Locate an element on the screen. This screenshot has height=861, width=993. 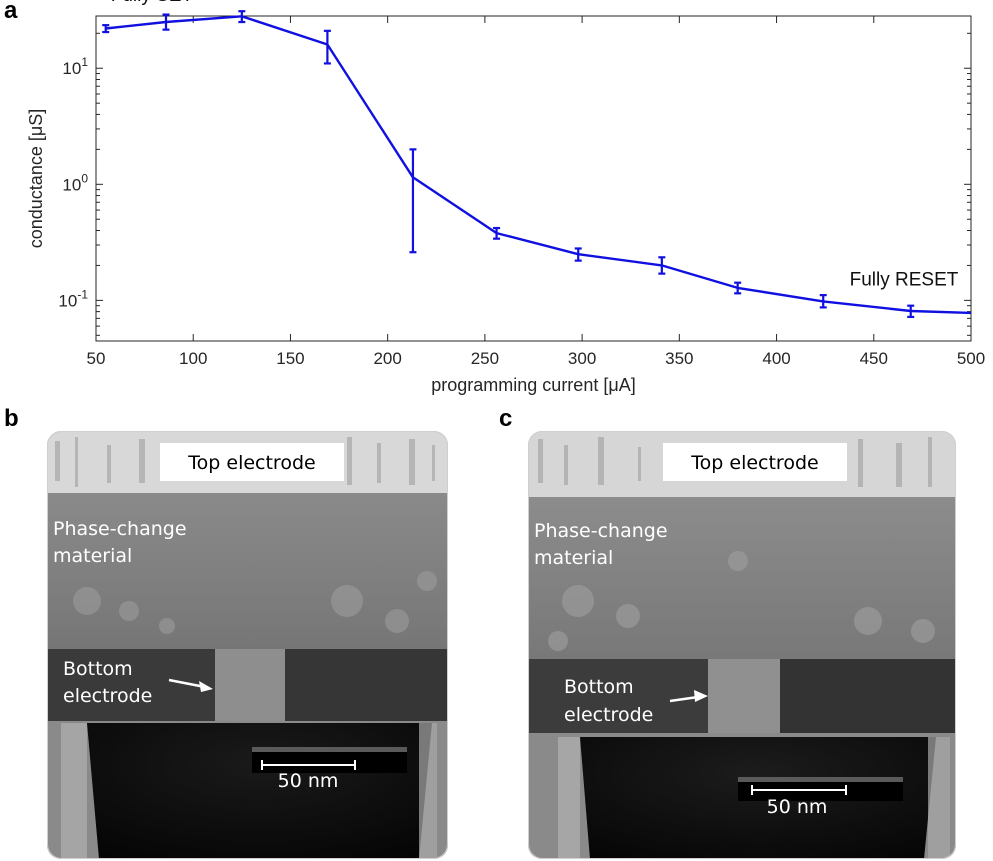
y-tick-label: 10⁰ is located at coordinates (75, 182).